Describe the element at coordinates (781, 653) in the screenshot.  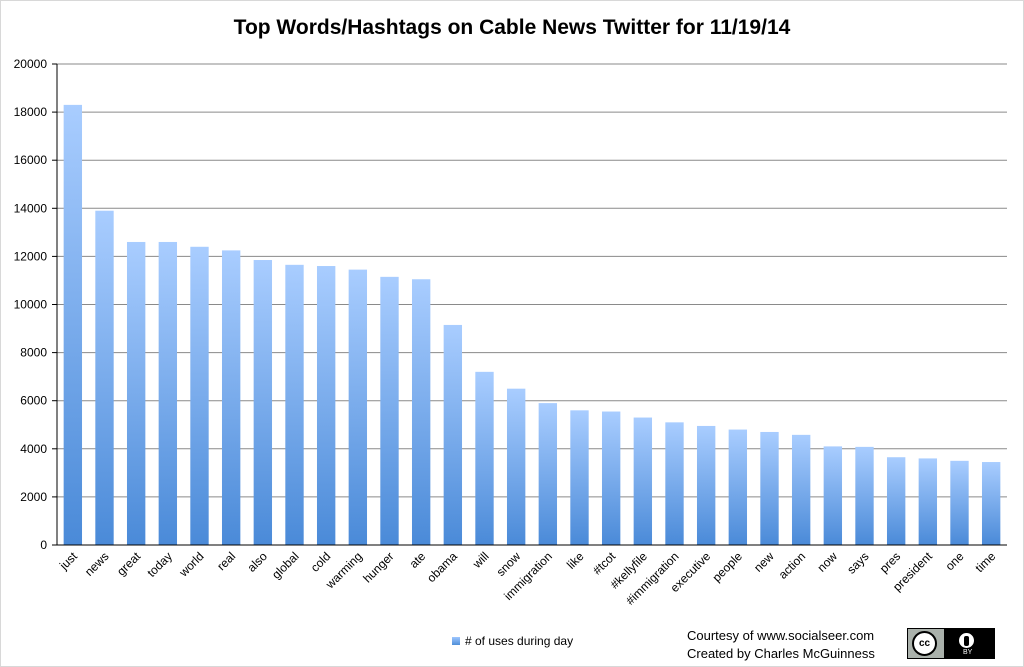
I see `credit-line-author: Created by Charles McGuinness` at that location.